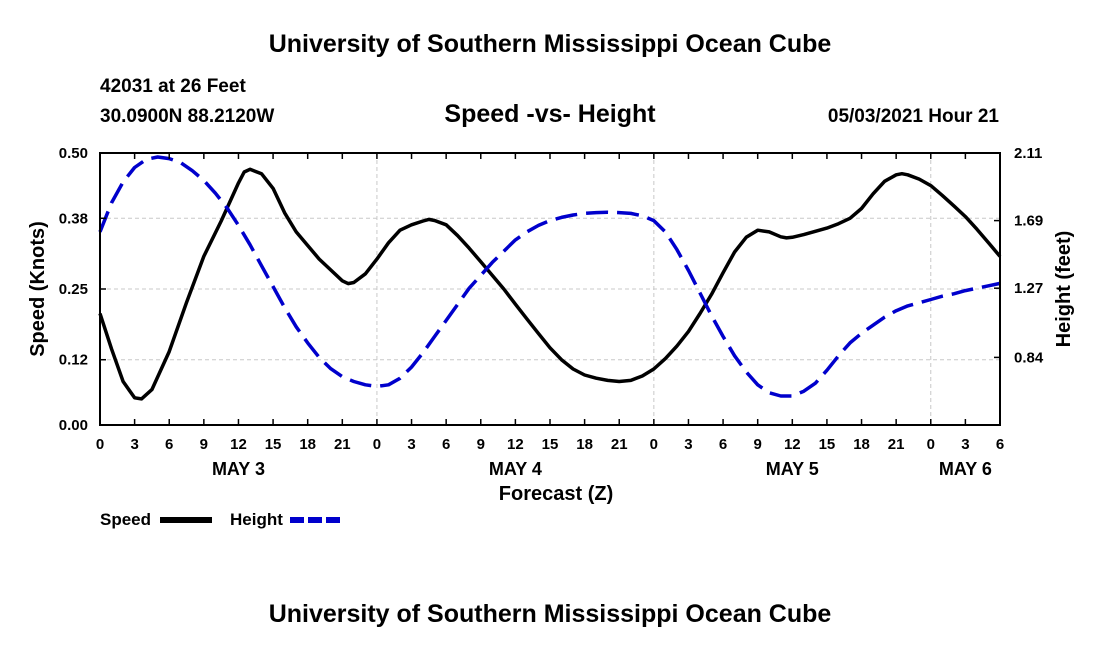 This screenshot has height=650, width=1100. I want to click on day-label: MAY 5, so click(792, 469).